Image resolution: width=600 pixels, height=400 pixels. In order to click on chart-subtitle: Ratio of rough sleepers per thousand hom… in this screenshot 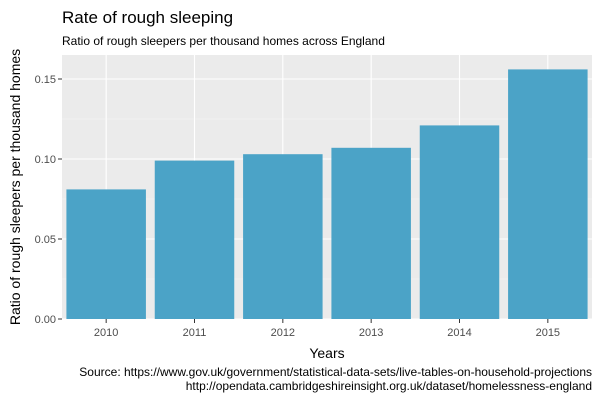, I will do `click(223, 41)`.